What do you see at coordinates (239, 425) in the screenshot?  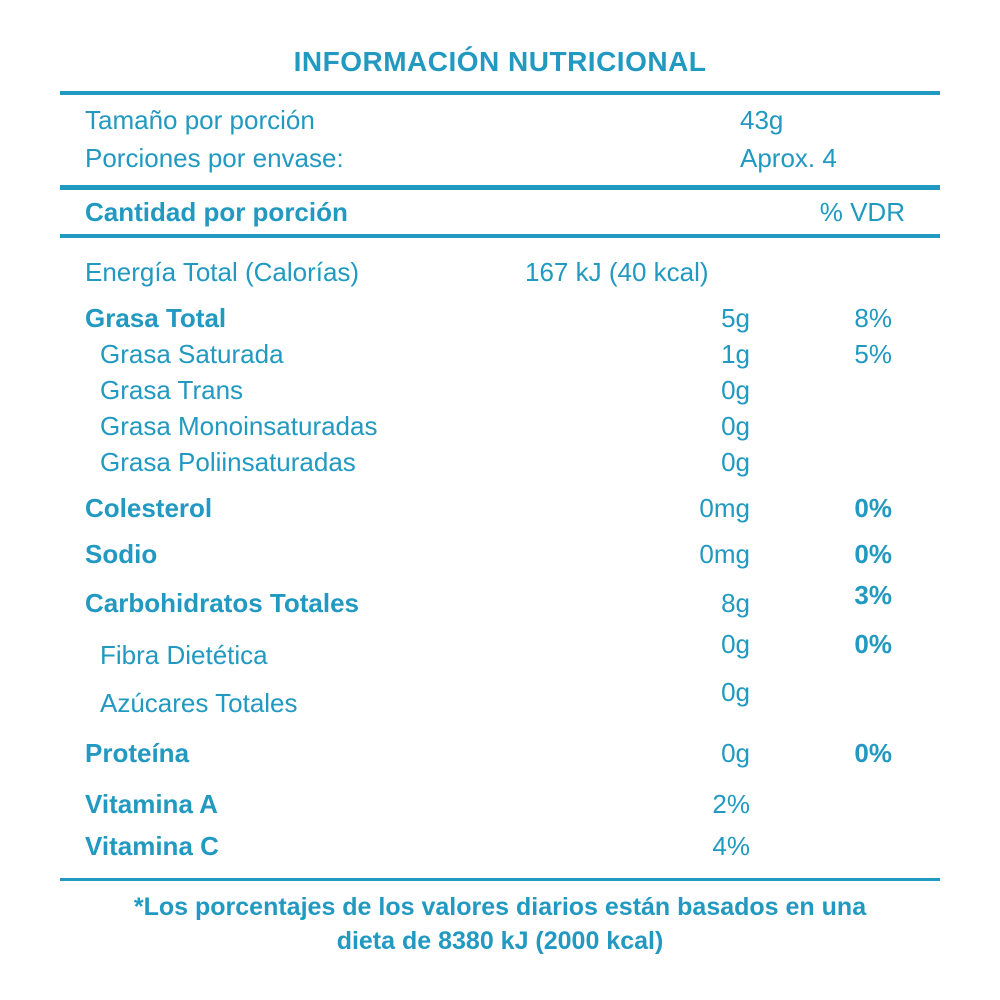 I see `nutrient-label: Grasa Monoinsaturadas` at bounding box center [239, 425].